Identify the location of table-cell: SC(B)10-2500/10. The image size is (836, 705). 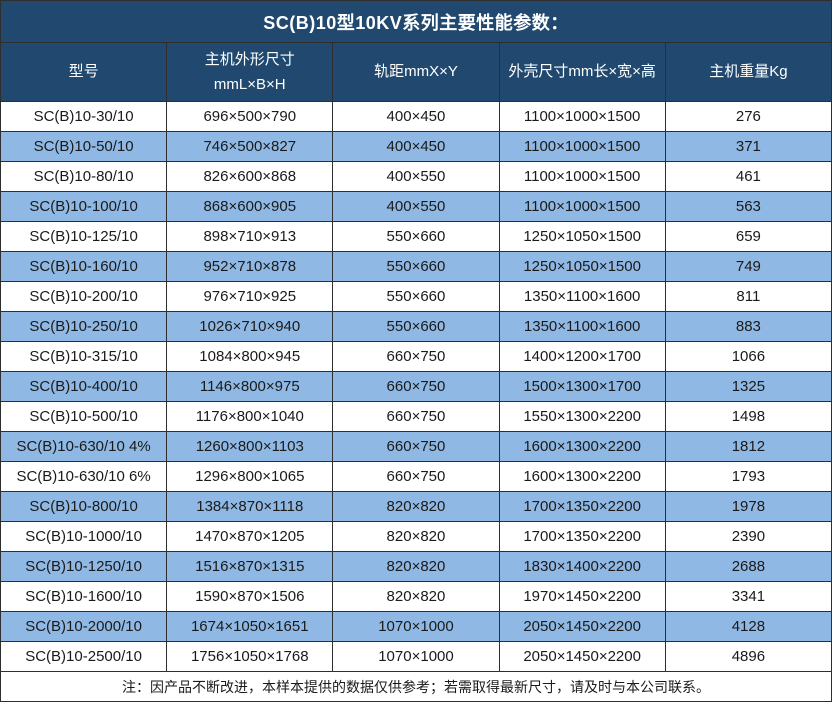
(84, 656).